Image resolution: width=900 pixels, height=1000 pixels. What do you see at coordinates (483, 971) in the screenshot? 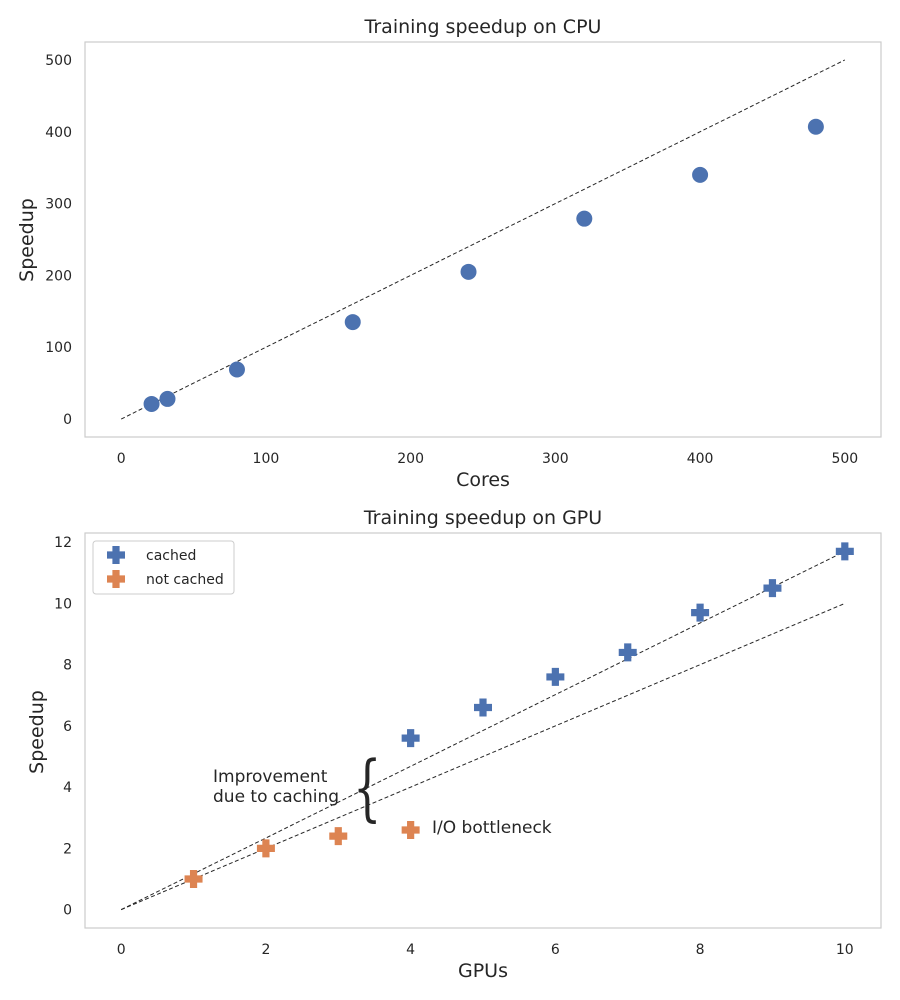
I see `gpu-x-axis-label: GPUs` at bounding box center [483, 971].